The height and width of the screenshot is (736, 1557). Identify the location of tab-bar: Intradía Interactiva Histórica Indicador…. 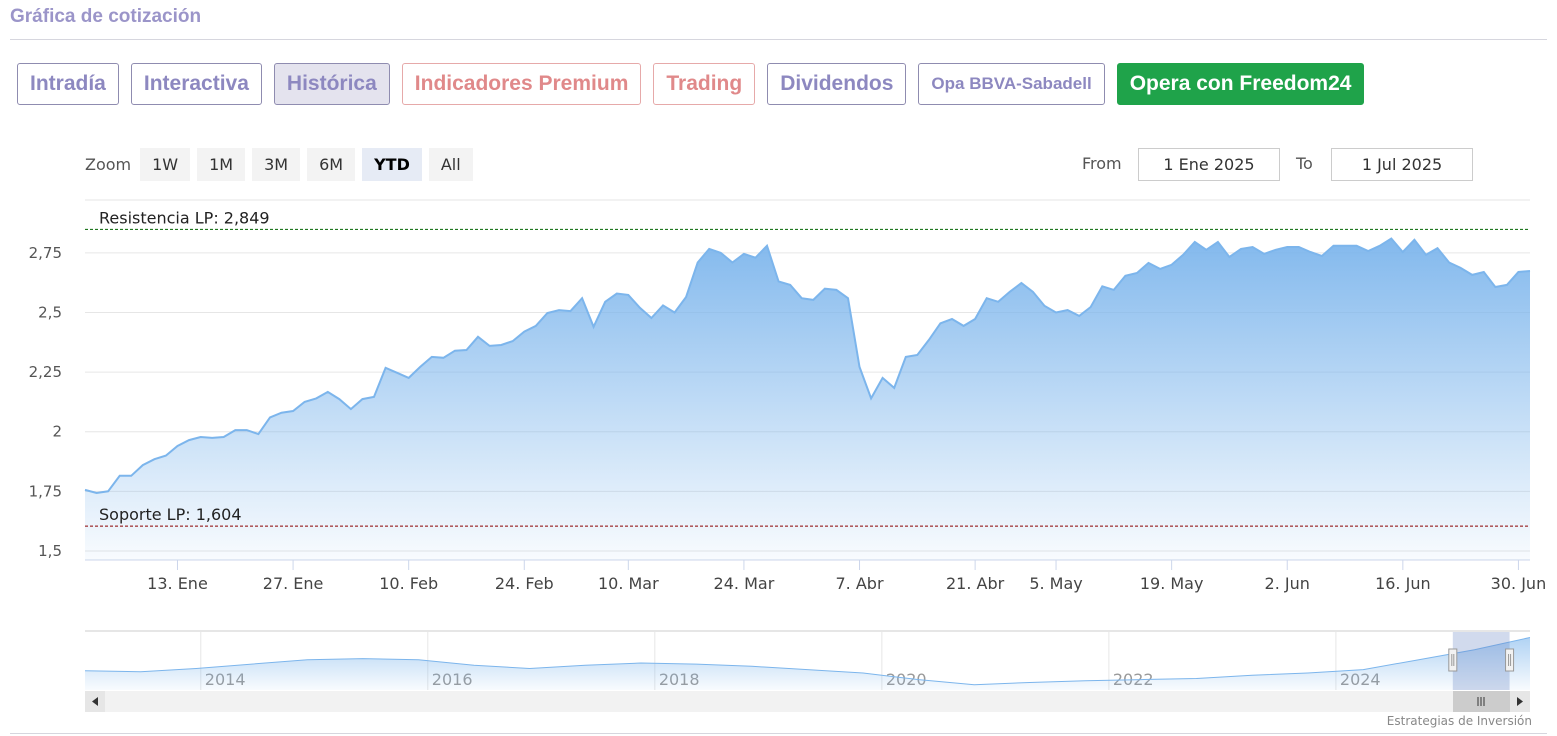
(691, 84).